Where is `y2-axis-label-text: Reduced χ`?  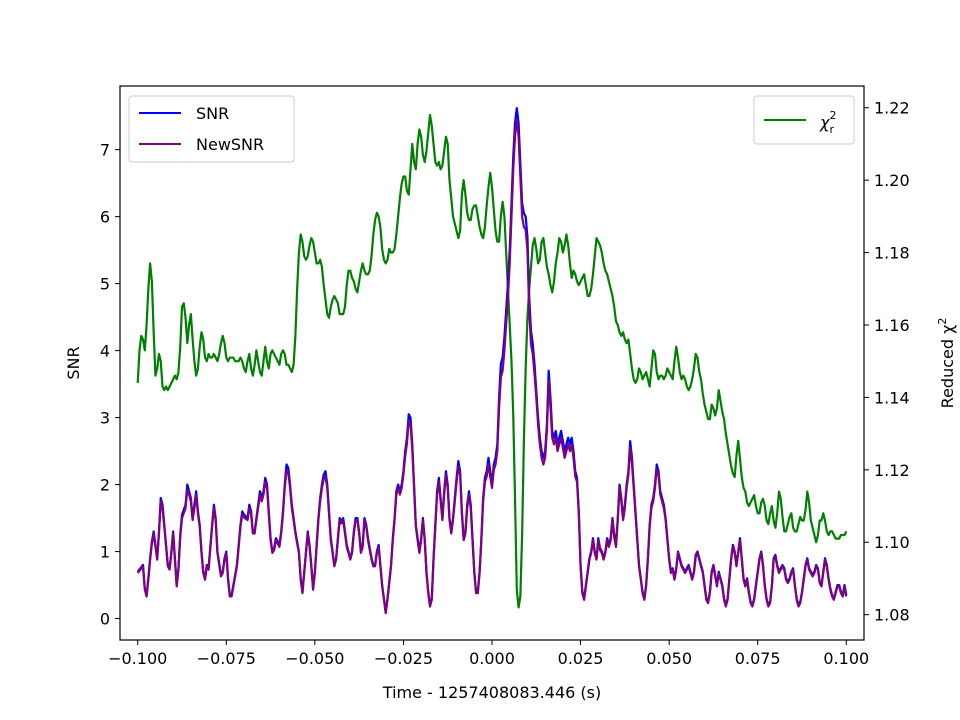 y2-axis-label-text: Reduced χ is located at coordinates (947, 367).